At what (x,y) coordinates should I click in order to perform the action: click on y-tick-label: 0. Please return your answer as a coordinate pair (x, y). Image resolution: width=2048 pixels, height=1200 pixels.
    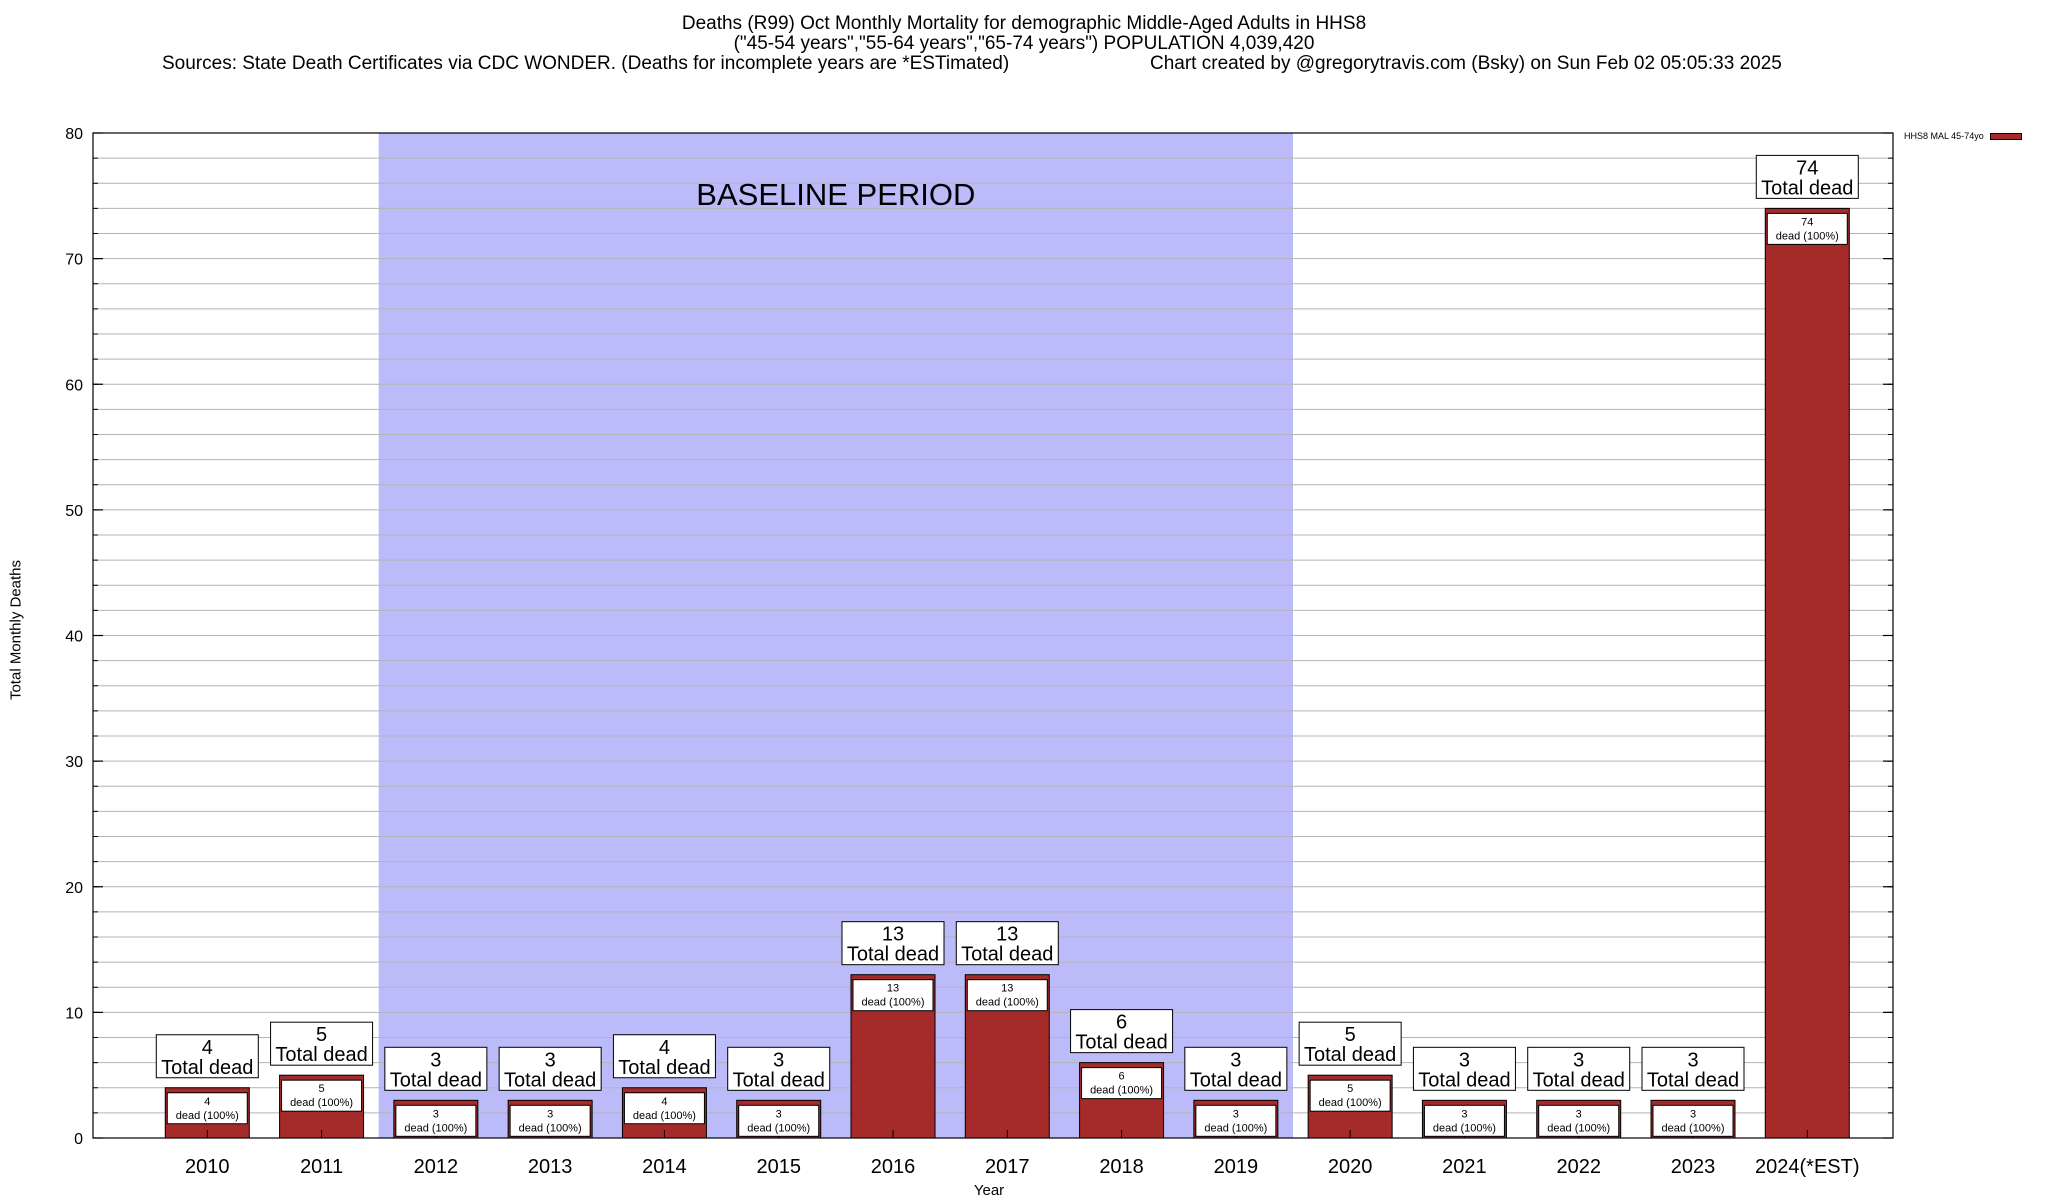
    Looking at the image, I should click on (78, 1139).